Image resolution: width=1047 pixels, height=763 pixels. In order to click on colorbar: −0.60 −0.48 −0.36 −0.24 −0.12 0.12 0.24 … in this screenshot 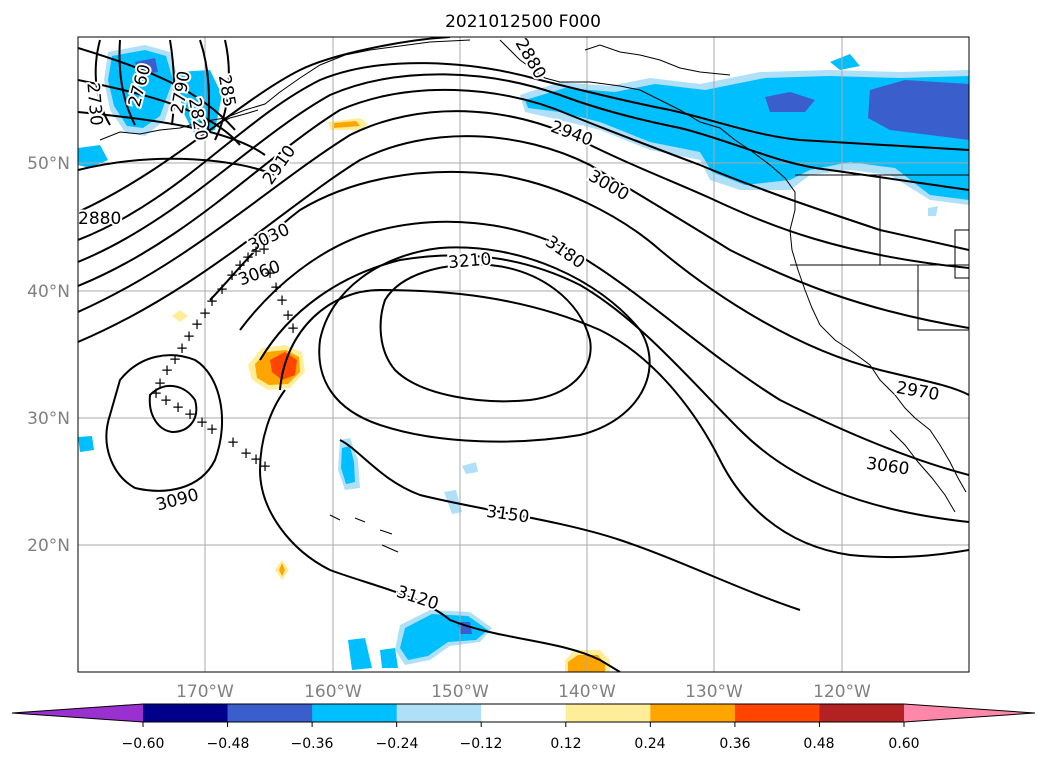, I will do `click(523, 727)`.